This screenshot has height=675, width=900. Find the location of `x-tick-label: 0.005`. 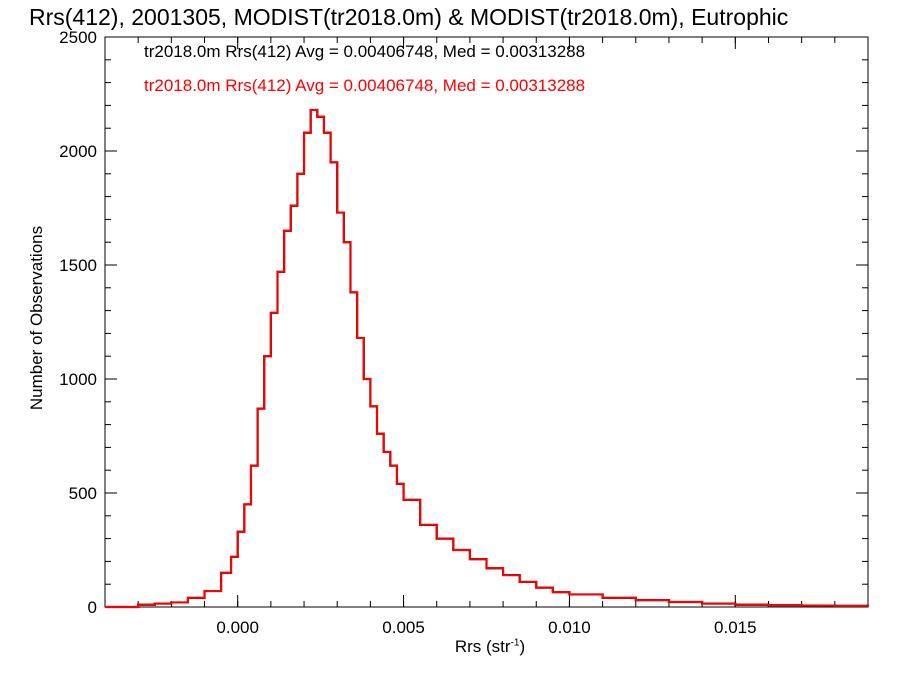

x-tick-label: 0.005 is located at coordinates (403, 627).